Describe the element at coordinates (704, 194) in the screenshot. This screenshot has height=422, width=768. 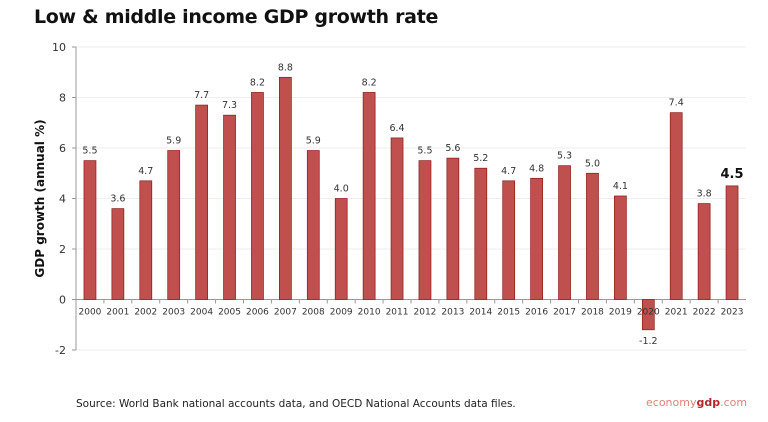
I see `data-label: 3.8` at that location.